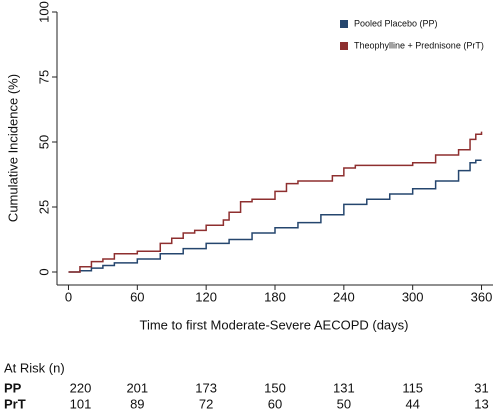  Describe the element at coordinates (43, 77) in the screenshot. I see `y-tick-label: 75` at that location.